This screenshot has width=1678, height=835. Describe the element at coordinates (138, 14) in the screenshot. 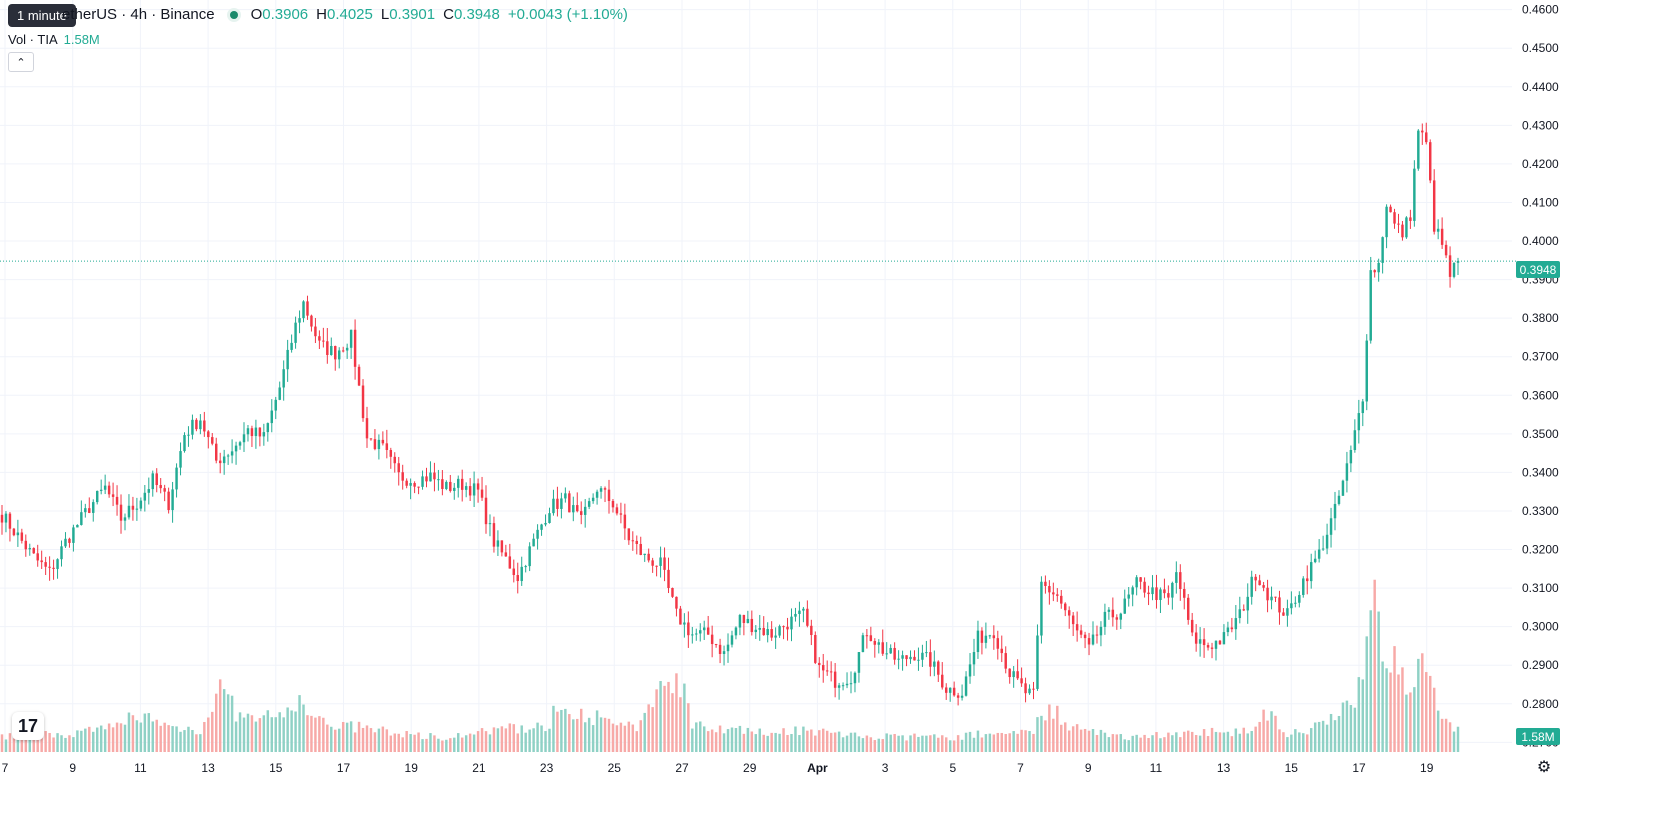

I see `symbol-title: etherUS · 4h · Binance` at that location.